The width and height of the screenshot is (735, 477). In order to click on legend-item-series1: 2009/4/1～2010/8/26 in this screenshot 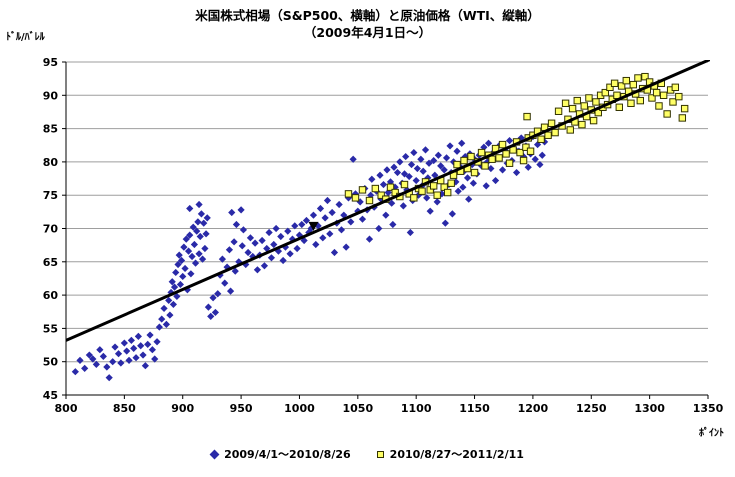, I will do `click(280, 454)`.